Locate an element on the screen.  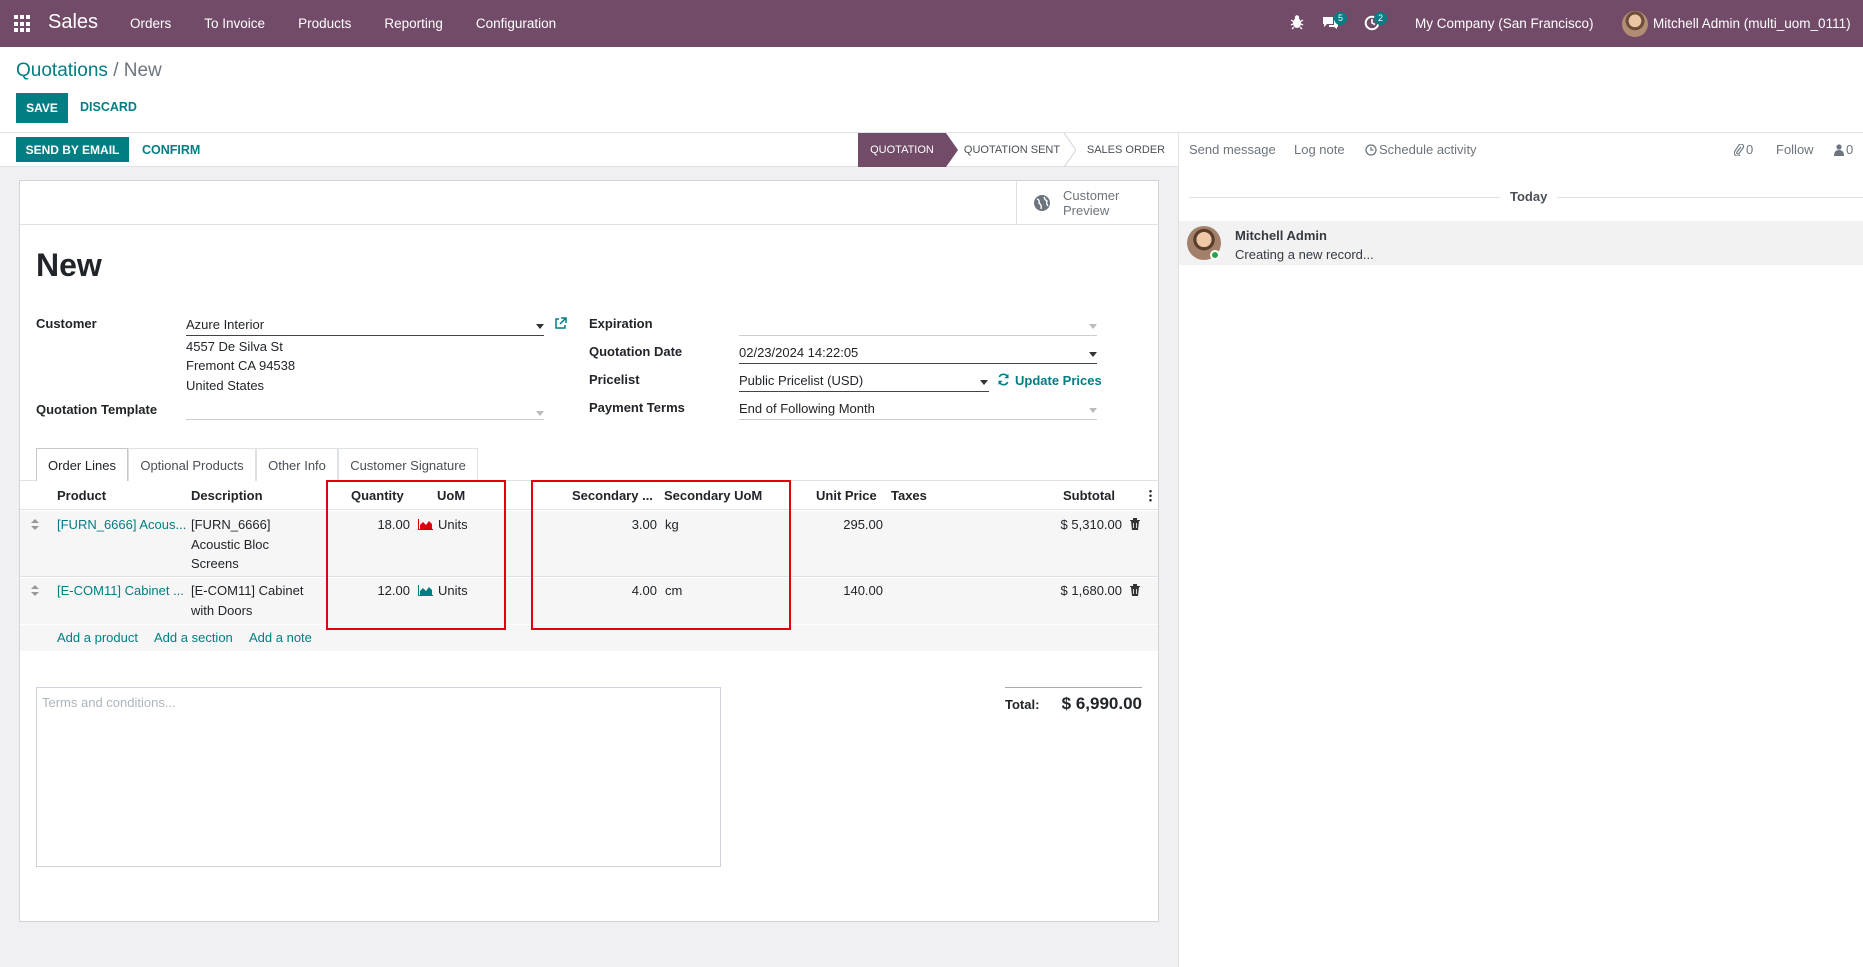
row1-unit-price: 295.00 is located at coordinates (863, 524).